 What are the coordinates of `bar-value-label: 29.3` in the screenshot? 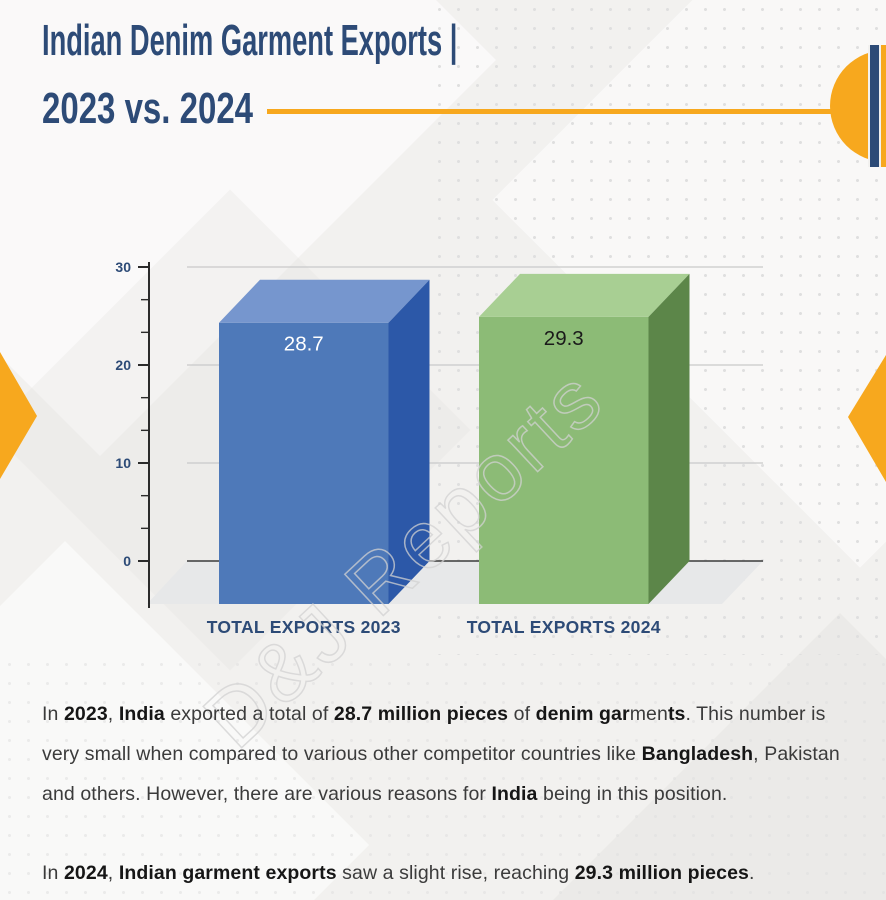 It's located at (564, 338).